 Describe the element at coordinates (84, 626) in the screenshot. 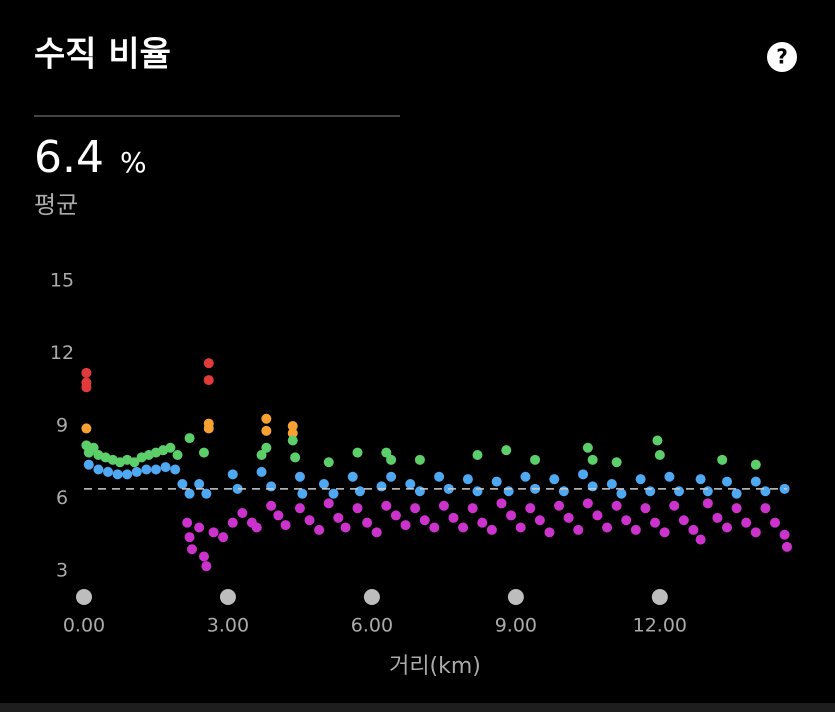

I see `x-tick-label: 0.00` at that location.